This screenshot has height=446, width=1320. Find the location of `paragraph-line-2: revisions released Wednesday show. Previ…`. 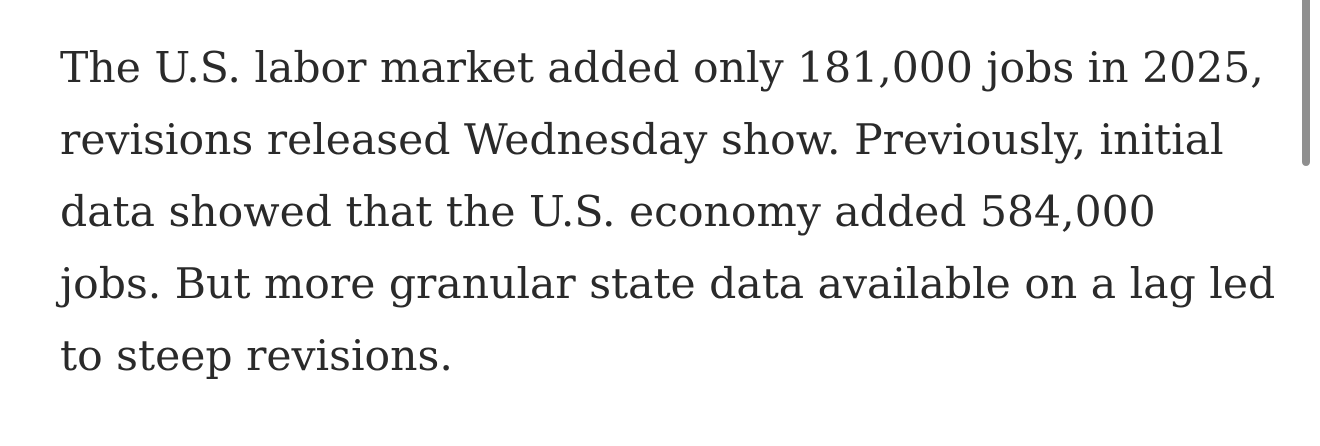

paragraph-line-2: revisions released Wednesday show. Previ… is located at coordinates (642, 140).